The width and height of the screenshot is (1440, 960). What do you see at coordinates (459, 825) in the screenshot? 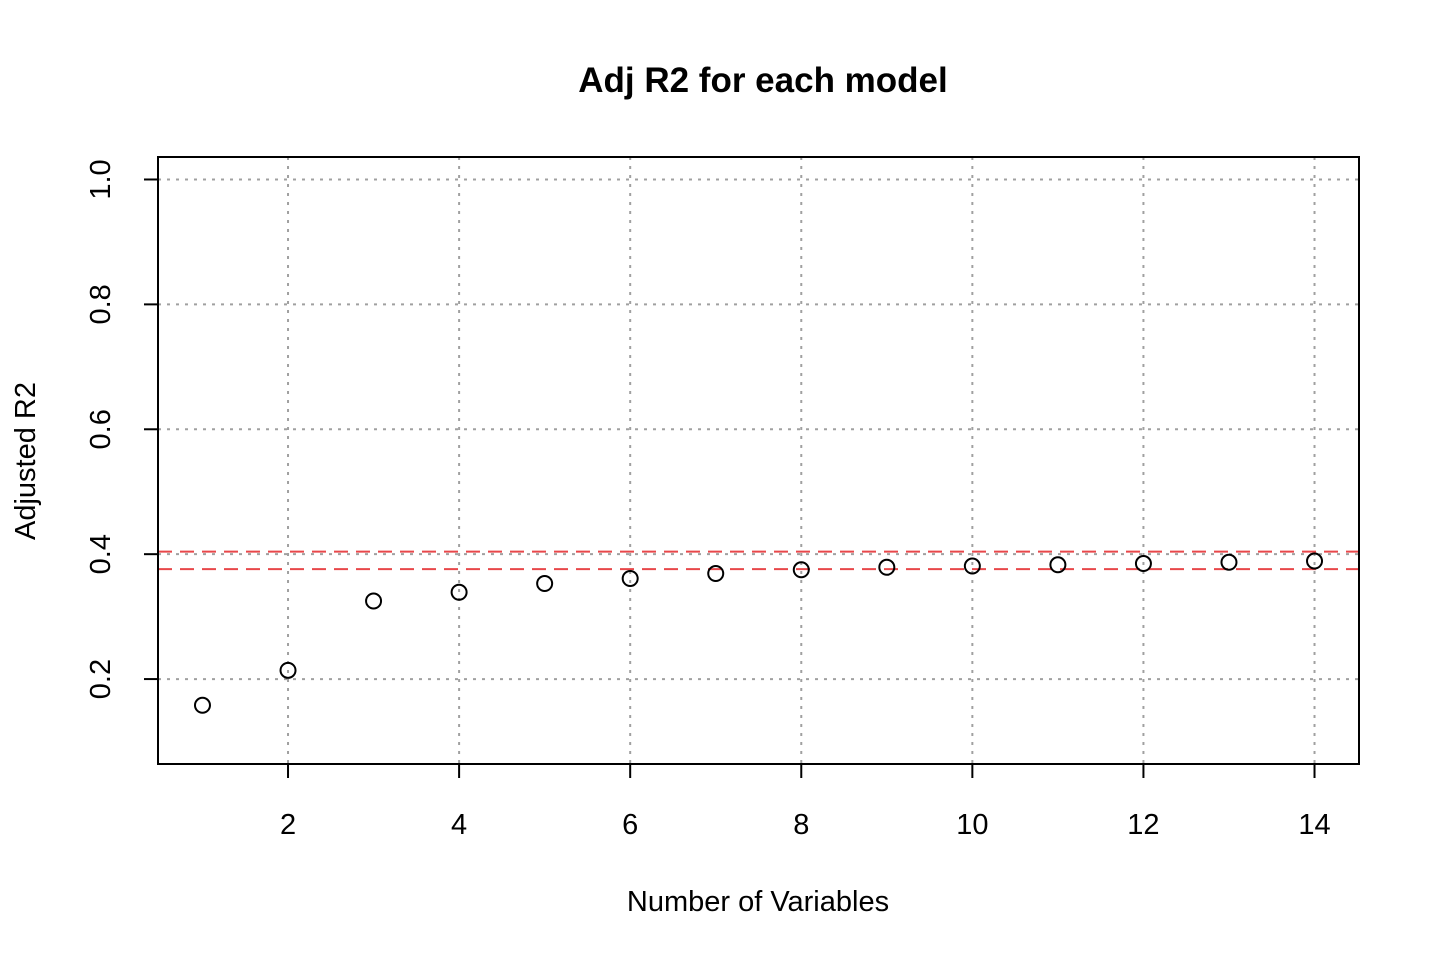
I see `x-tick-label: 4` at bounding box center [459, 825].